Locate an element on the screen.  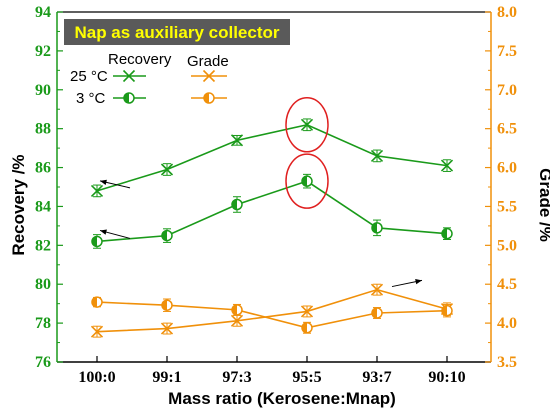
legend-header-recovery: Recovery is located at coordinates (140, 59).